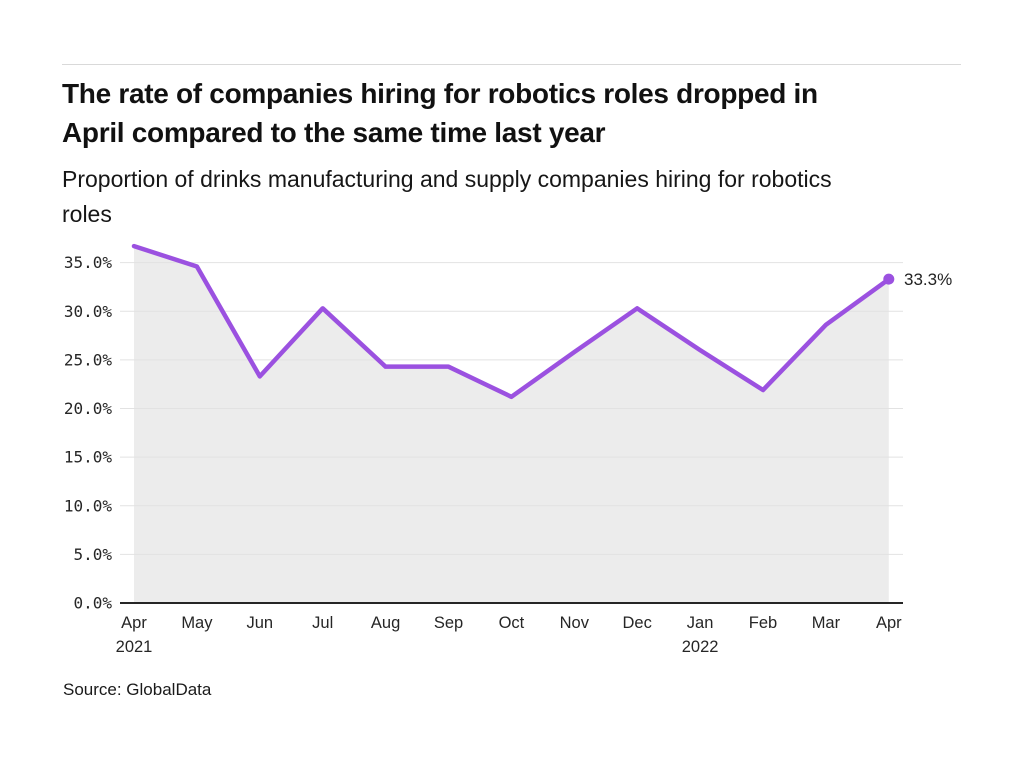 Image resolution: width=1024 pixels, height=768 pixels. Describe the element at coordinates (763, 623) in the screenshot. I see `x-tick-label: Feb` at that location.